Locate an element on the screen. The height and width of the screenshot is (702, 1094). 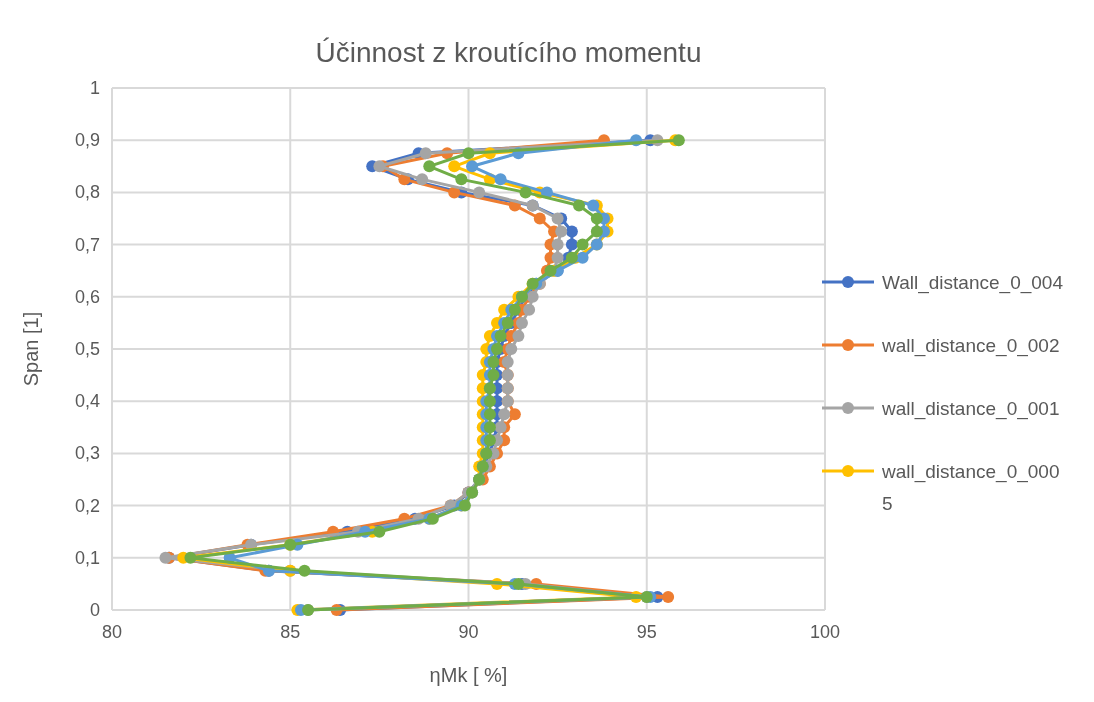
y-tick-label: 0,7 is located at coordinates (87, 244).